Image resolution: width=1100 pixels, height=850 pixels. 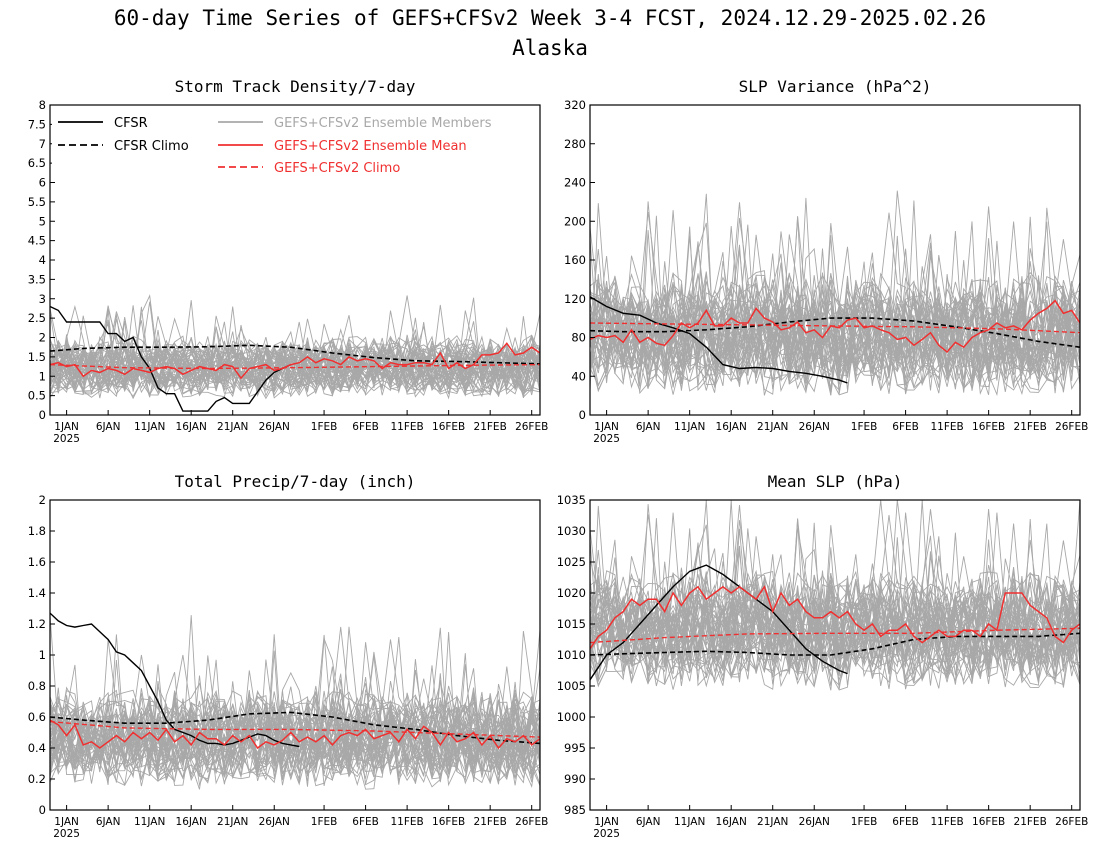 I want to click on y-tick-label: 6.5, so click(x=37, y=163).